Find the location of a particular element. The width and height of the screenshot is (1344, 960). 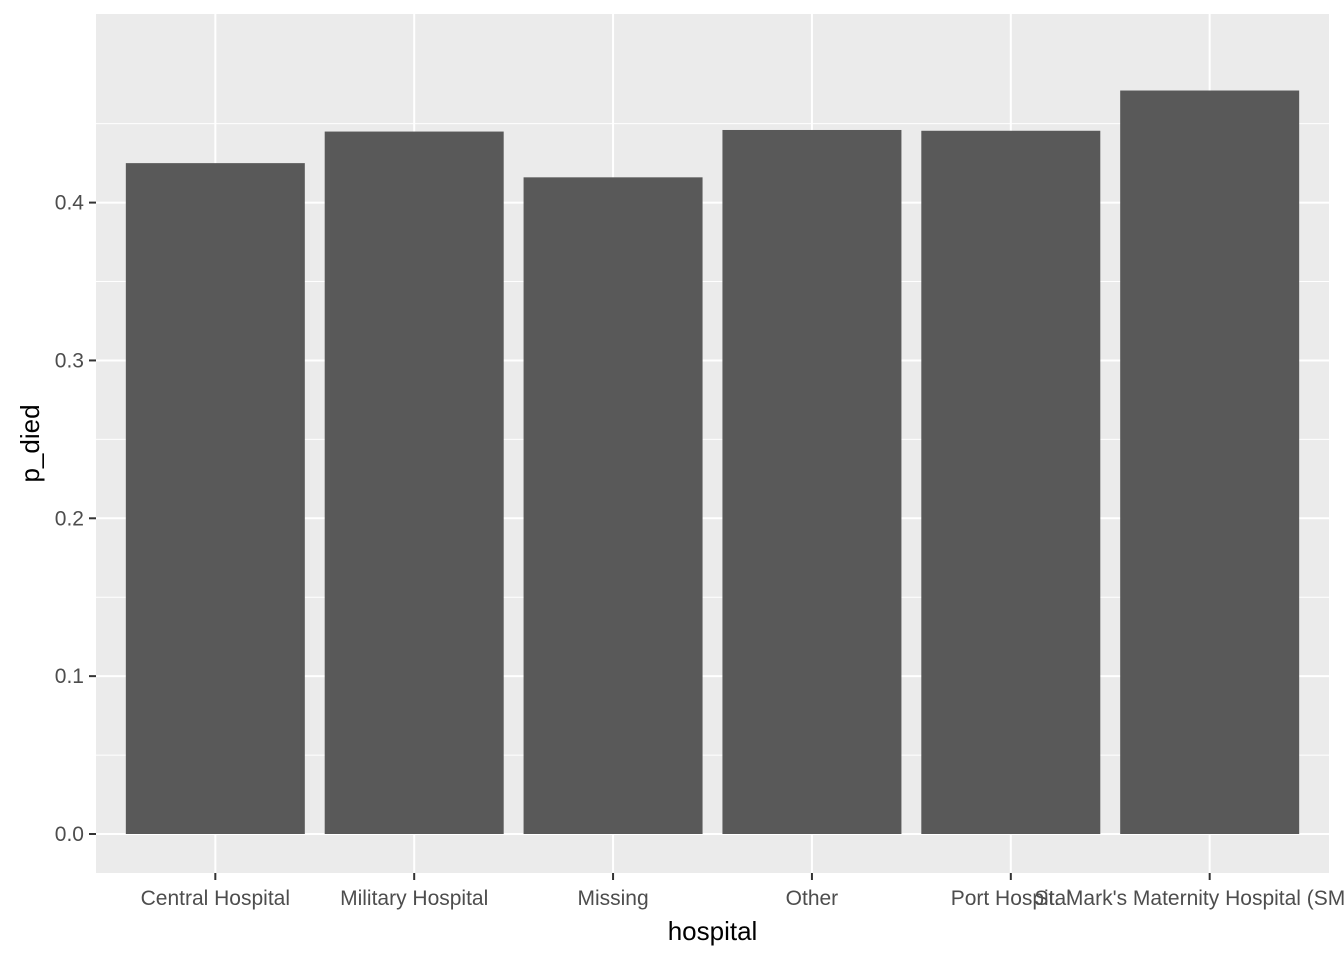

y-tick-label: 0.1 is located at coordinates (69, 676).